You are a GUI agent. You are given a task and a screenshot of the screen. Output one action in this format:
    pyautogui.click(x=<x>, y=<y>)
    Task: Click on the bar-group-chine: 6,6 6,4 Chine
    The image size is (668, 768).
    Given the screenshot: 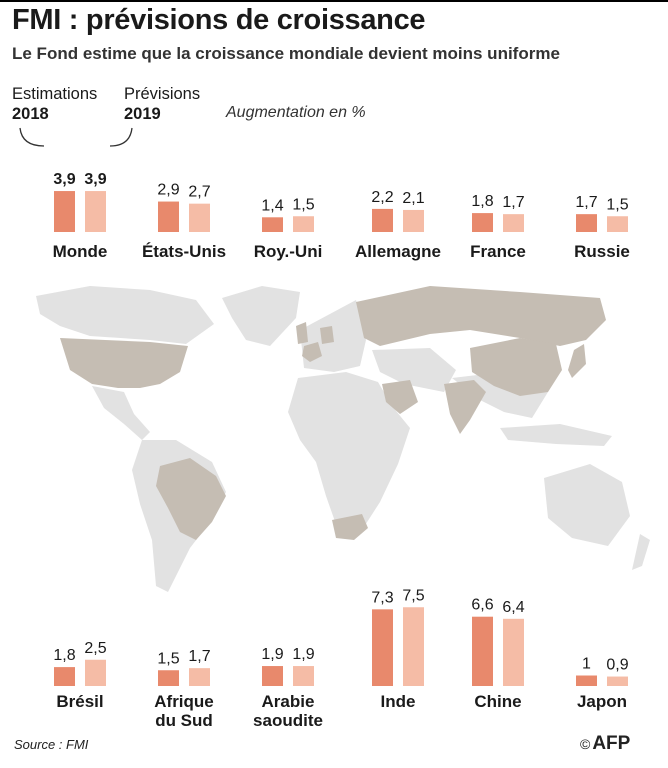 What is the action you would take?
    pyautogui.click(x=497, y=654)
    